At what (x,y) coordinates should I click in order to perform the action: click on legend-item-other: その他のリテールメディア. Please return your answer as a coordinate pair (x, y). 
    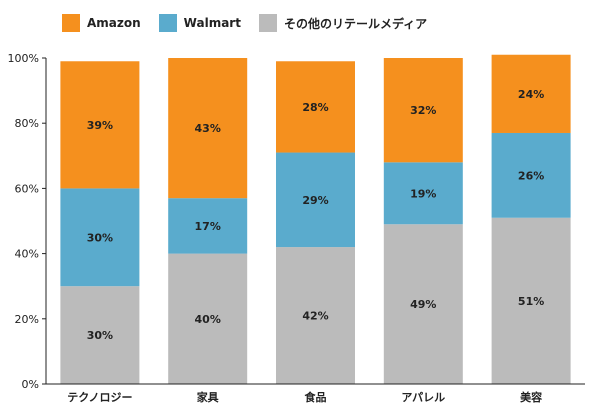
    Looking at the image, I should click on (343, 23).